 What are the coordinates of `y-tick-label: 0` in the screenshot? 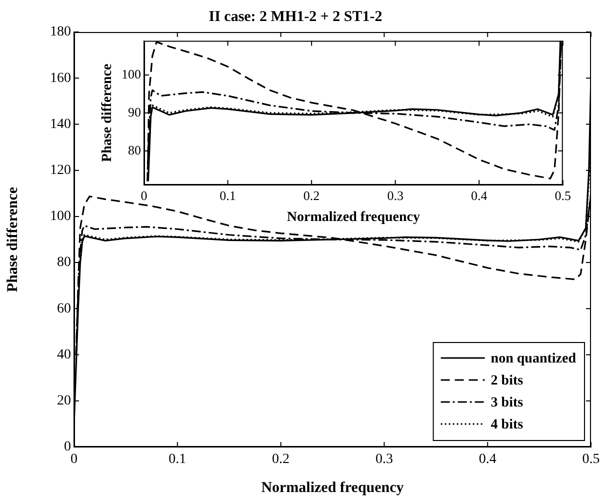 It's located at (67, 447).